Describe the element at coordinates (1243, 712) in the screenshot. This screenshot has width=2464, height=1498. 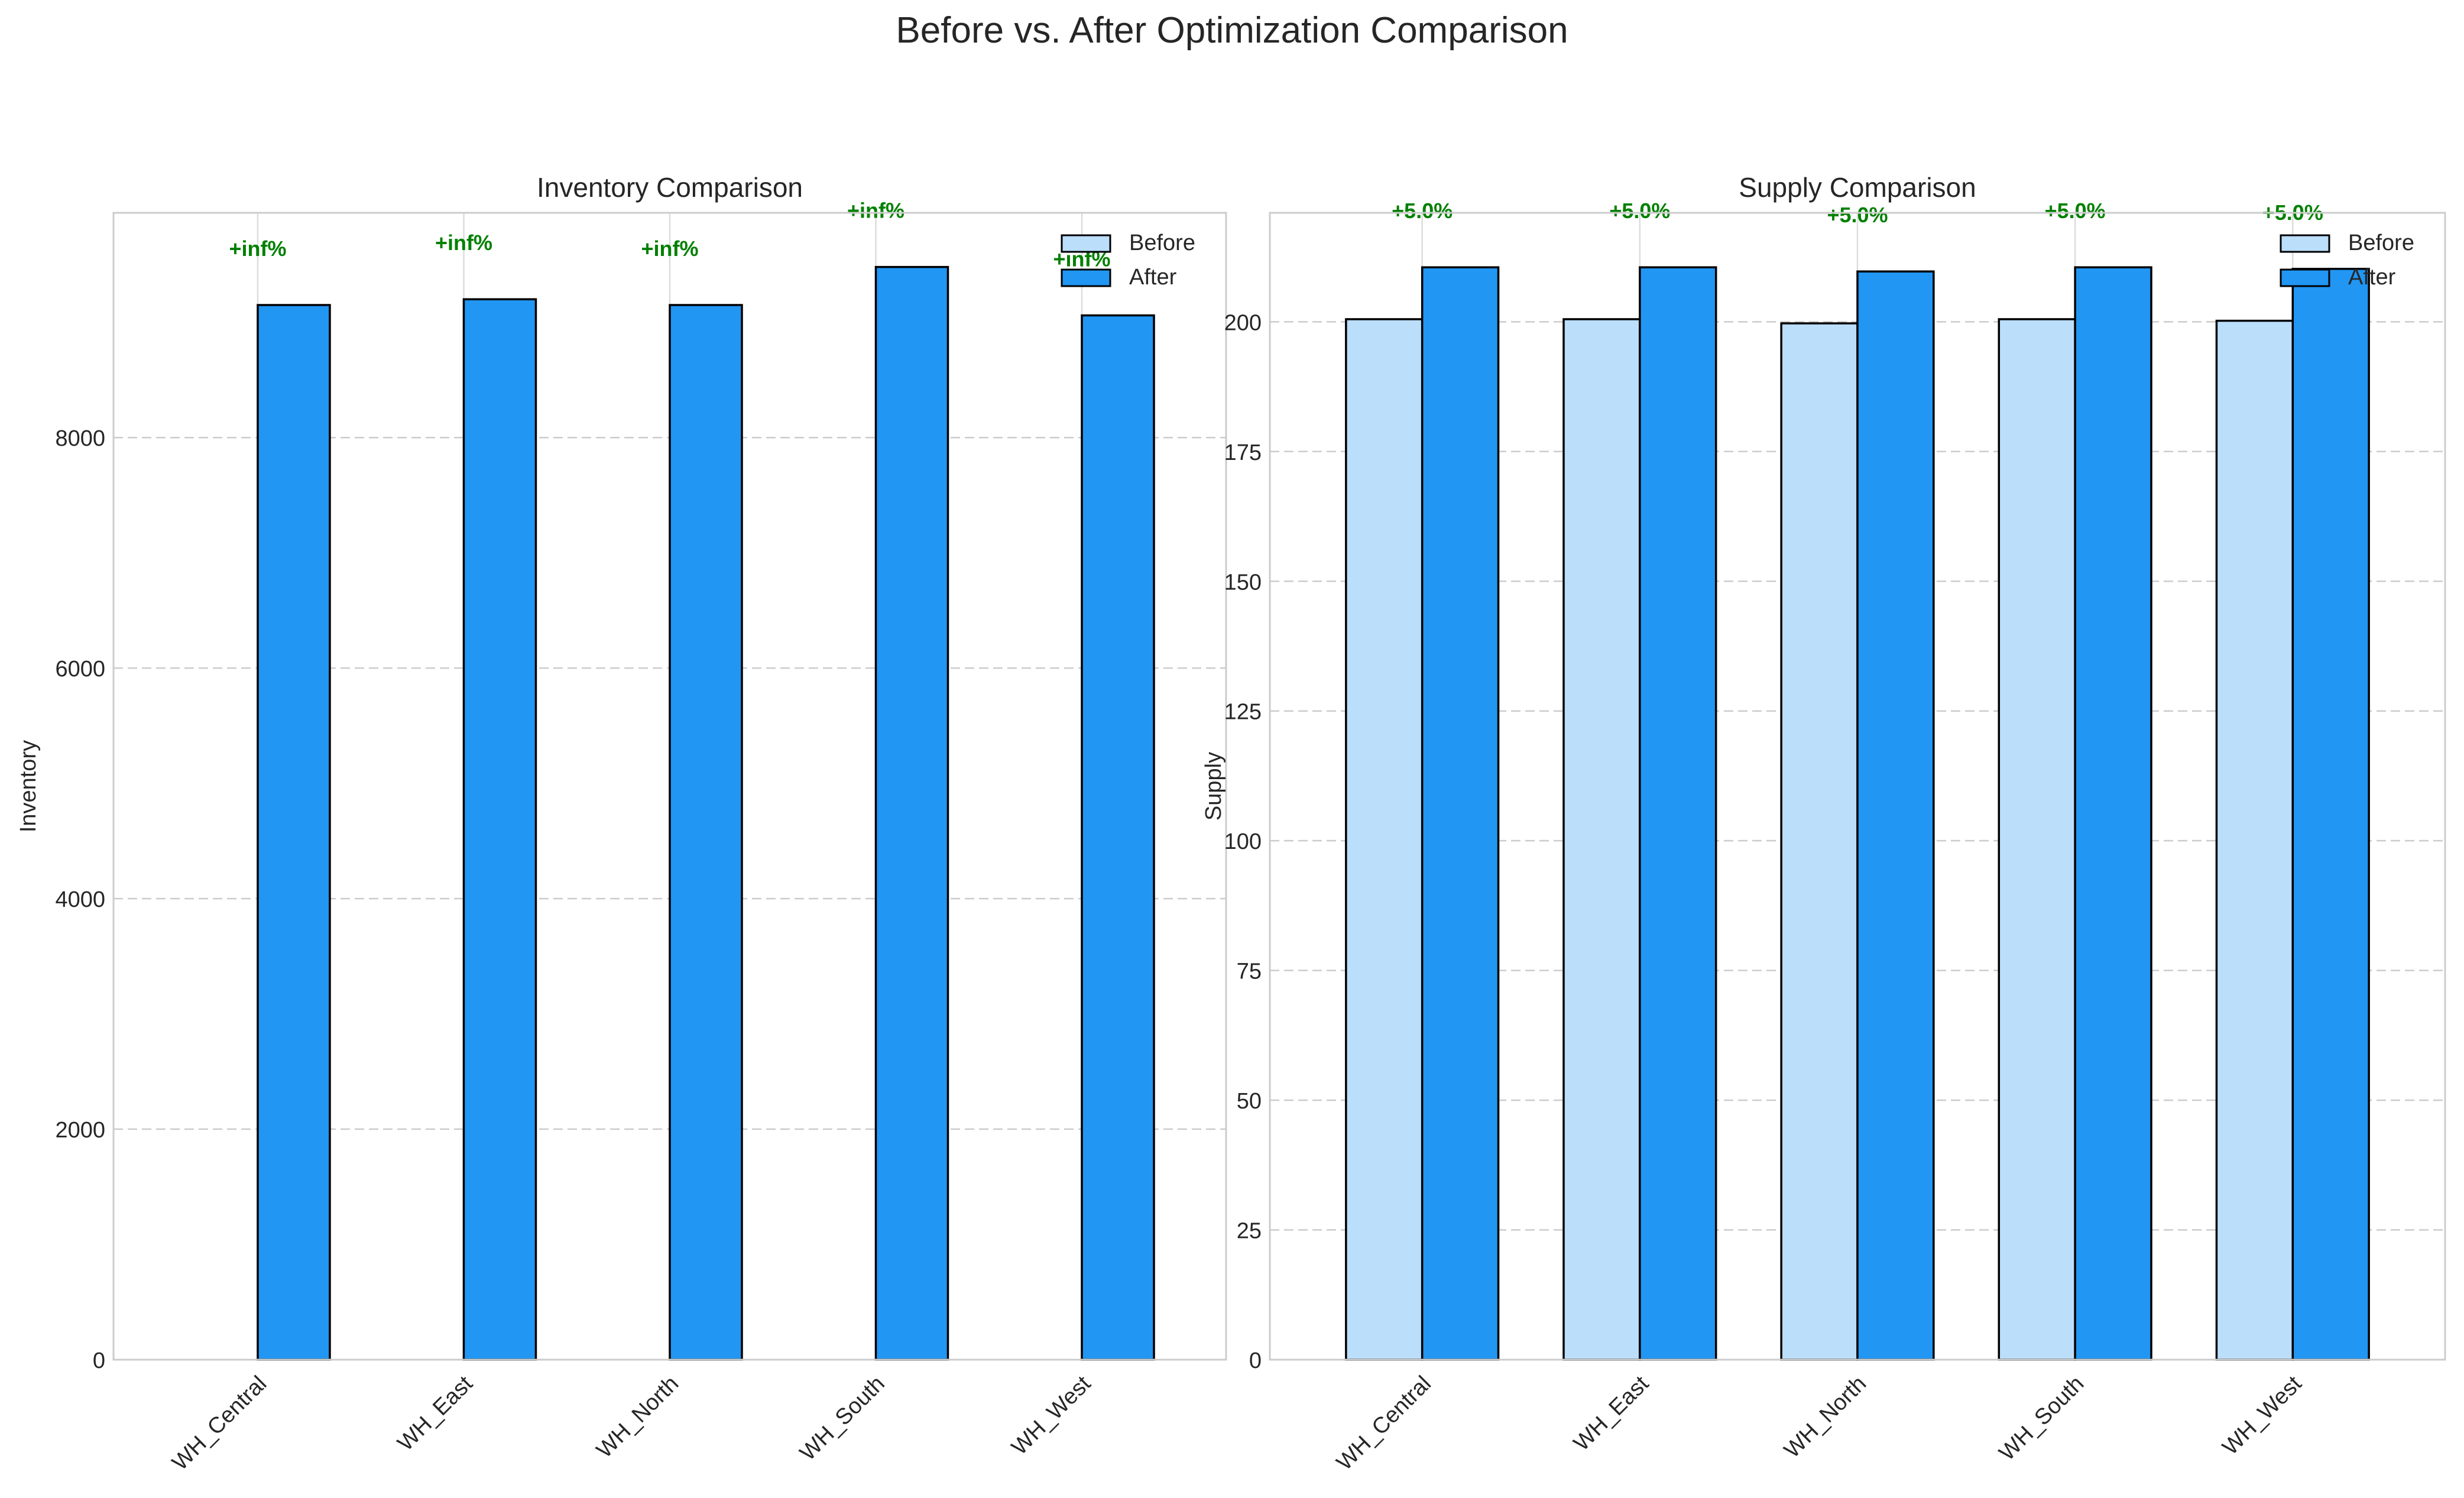
I see `y-tick-label: 125` at that location.